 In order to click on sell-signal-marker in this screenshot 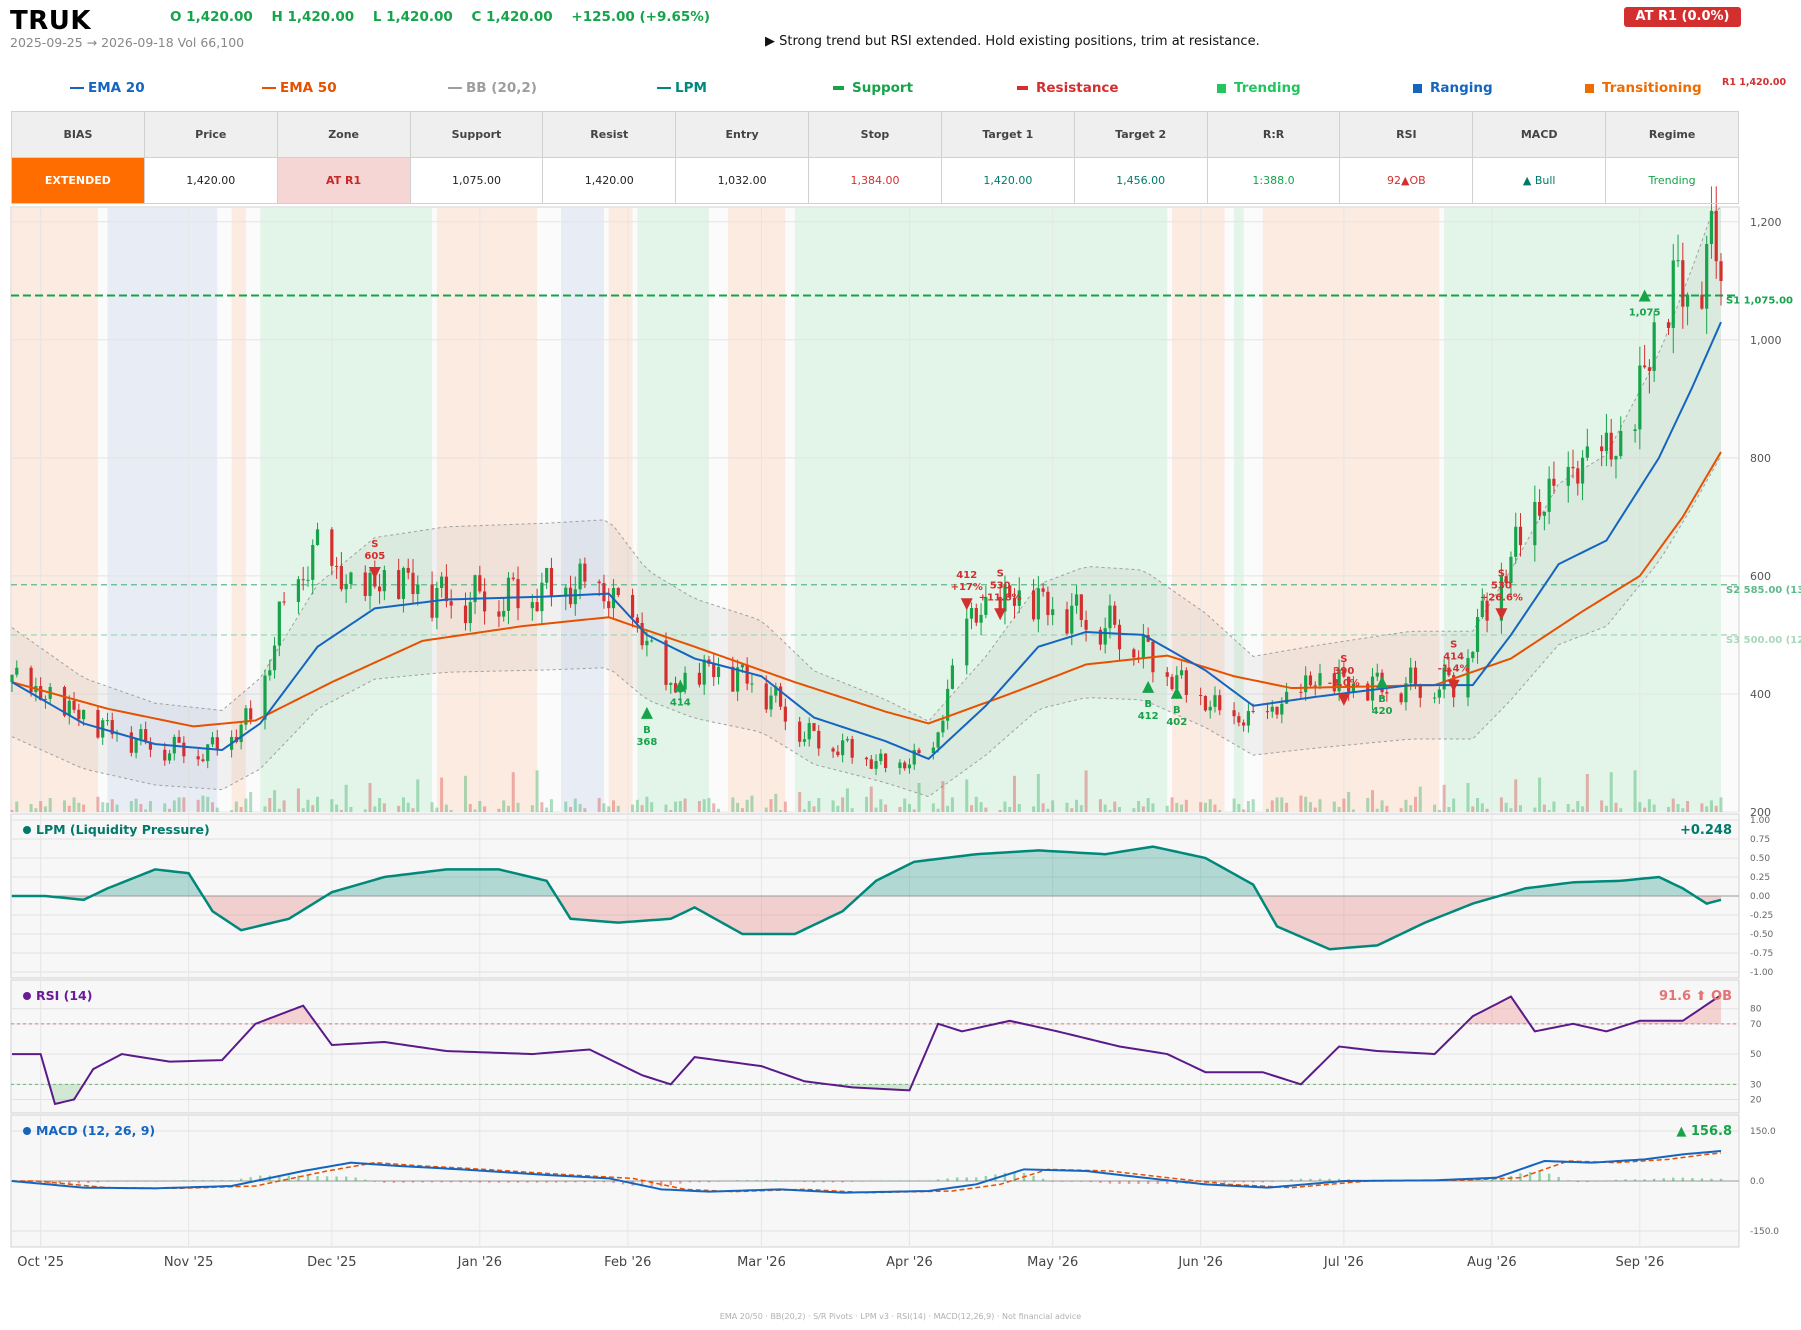, I will do `click(966, 604)`.